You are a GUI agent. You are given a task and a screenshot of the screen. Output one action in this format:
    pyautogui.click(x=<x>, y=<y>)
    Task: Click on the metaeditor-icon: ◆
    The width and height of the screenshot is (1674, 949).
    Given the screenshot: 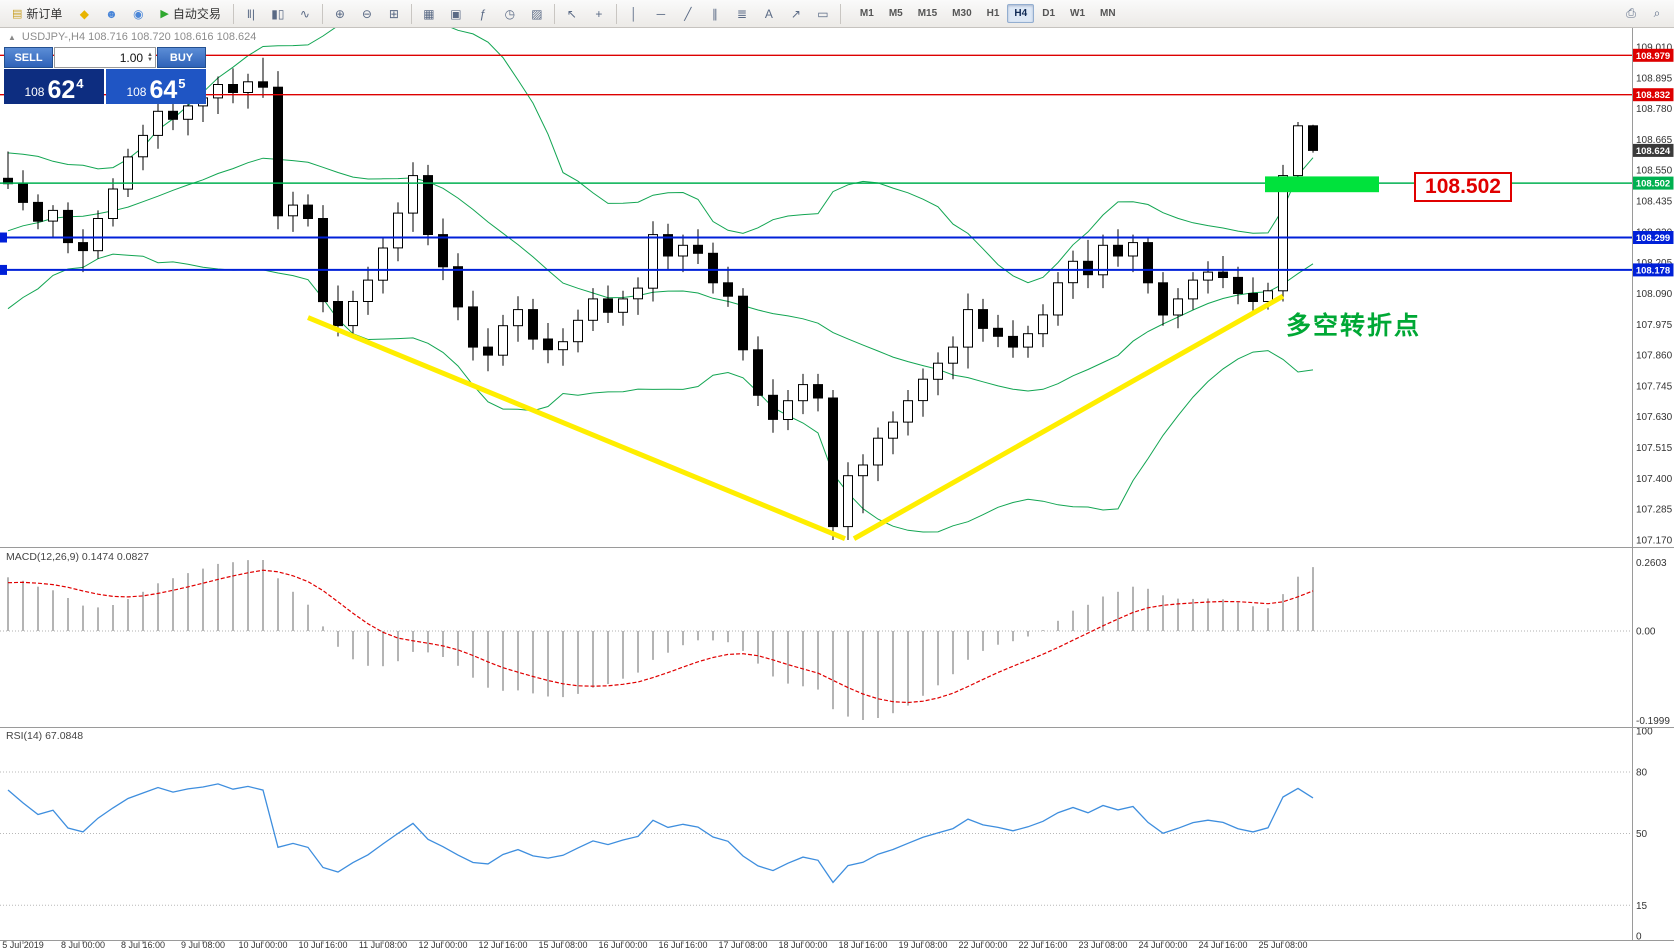 What is the action you would take?
    pyautogui.click(x=84, y=13)
    